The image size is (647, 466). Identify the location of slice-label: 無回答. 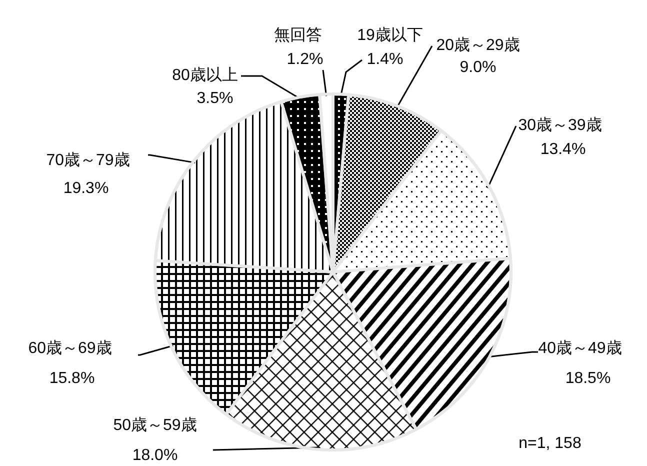
(298, 35).